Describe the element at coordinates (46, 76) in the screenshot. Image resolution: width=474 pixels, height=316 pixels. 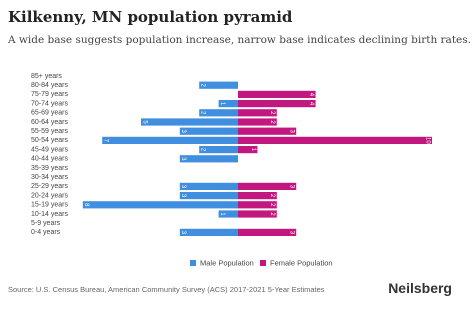
I see `y-tick-label: 85+ years` at that location.